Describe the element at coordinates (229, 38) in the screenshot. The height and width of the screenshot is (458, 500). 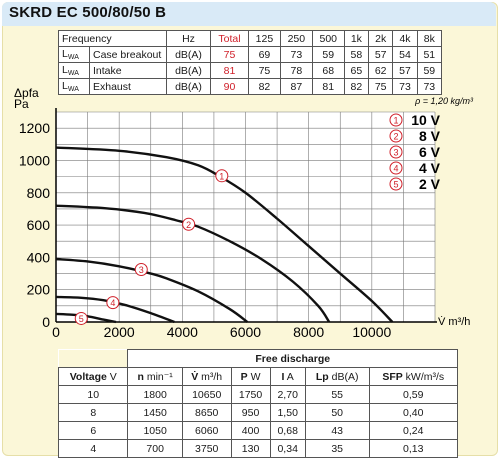
I see `total-label: Total` at that location.